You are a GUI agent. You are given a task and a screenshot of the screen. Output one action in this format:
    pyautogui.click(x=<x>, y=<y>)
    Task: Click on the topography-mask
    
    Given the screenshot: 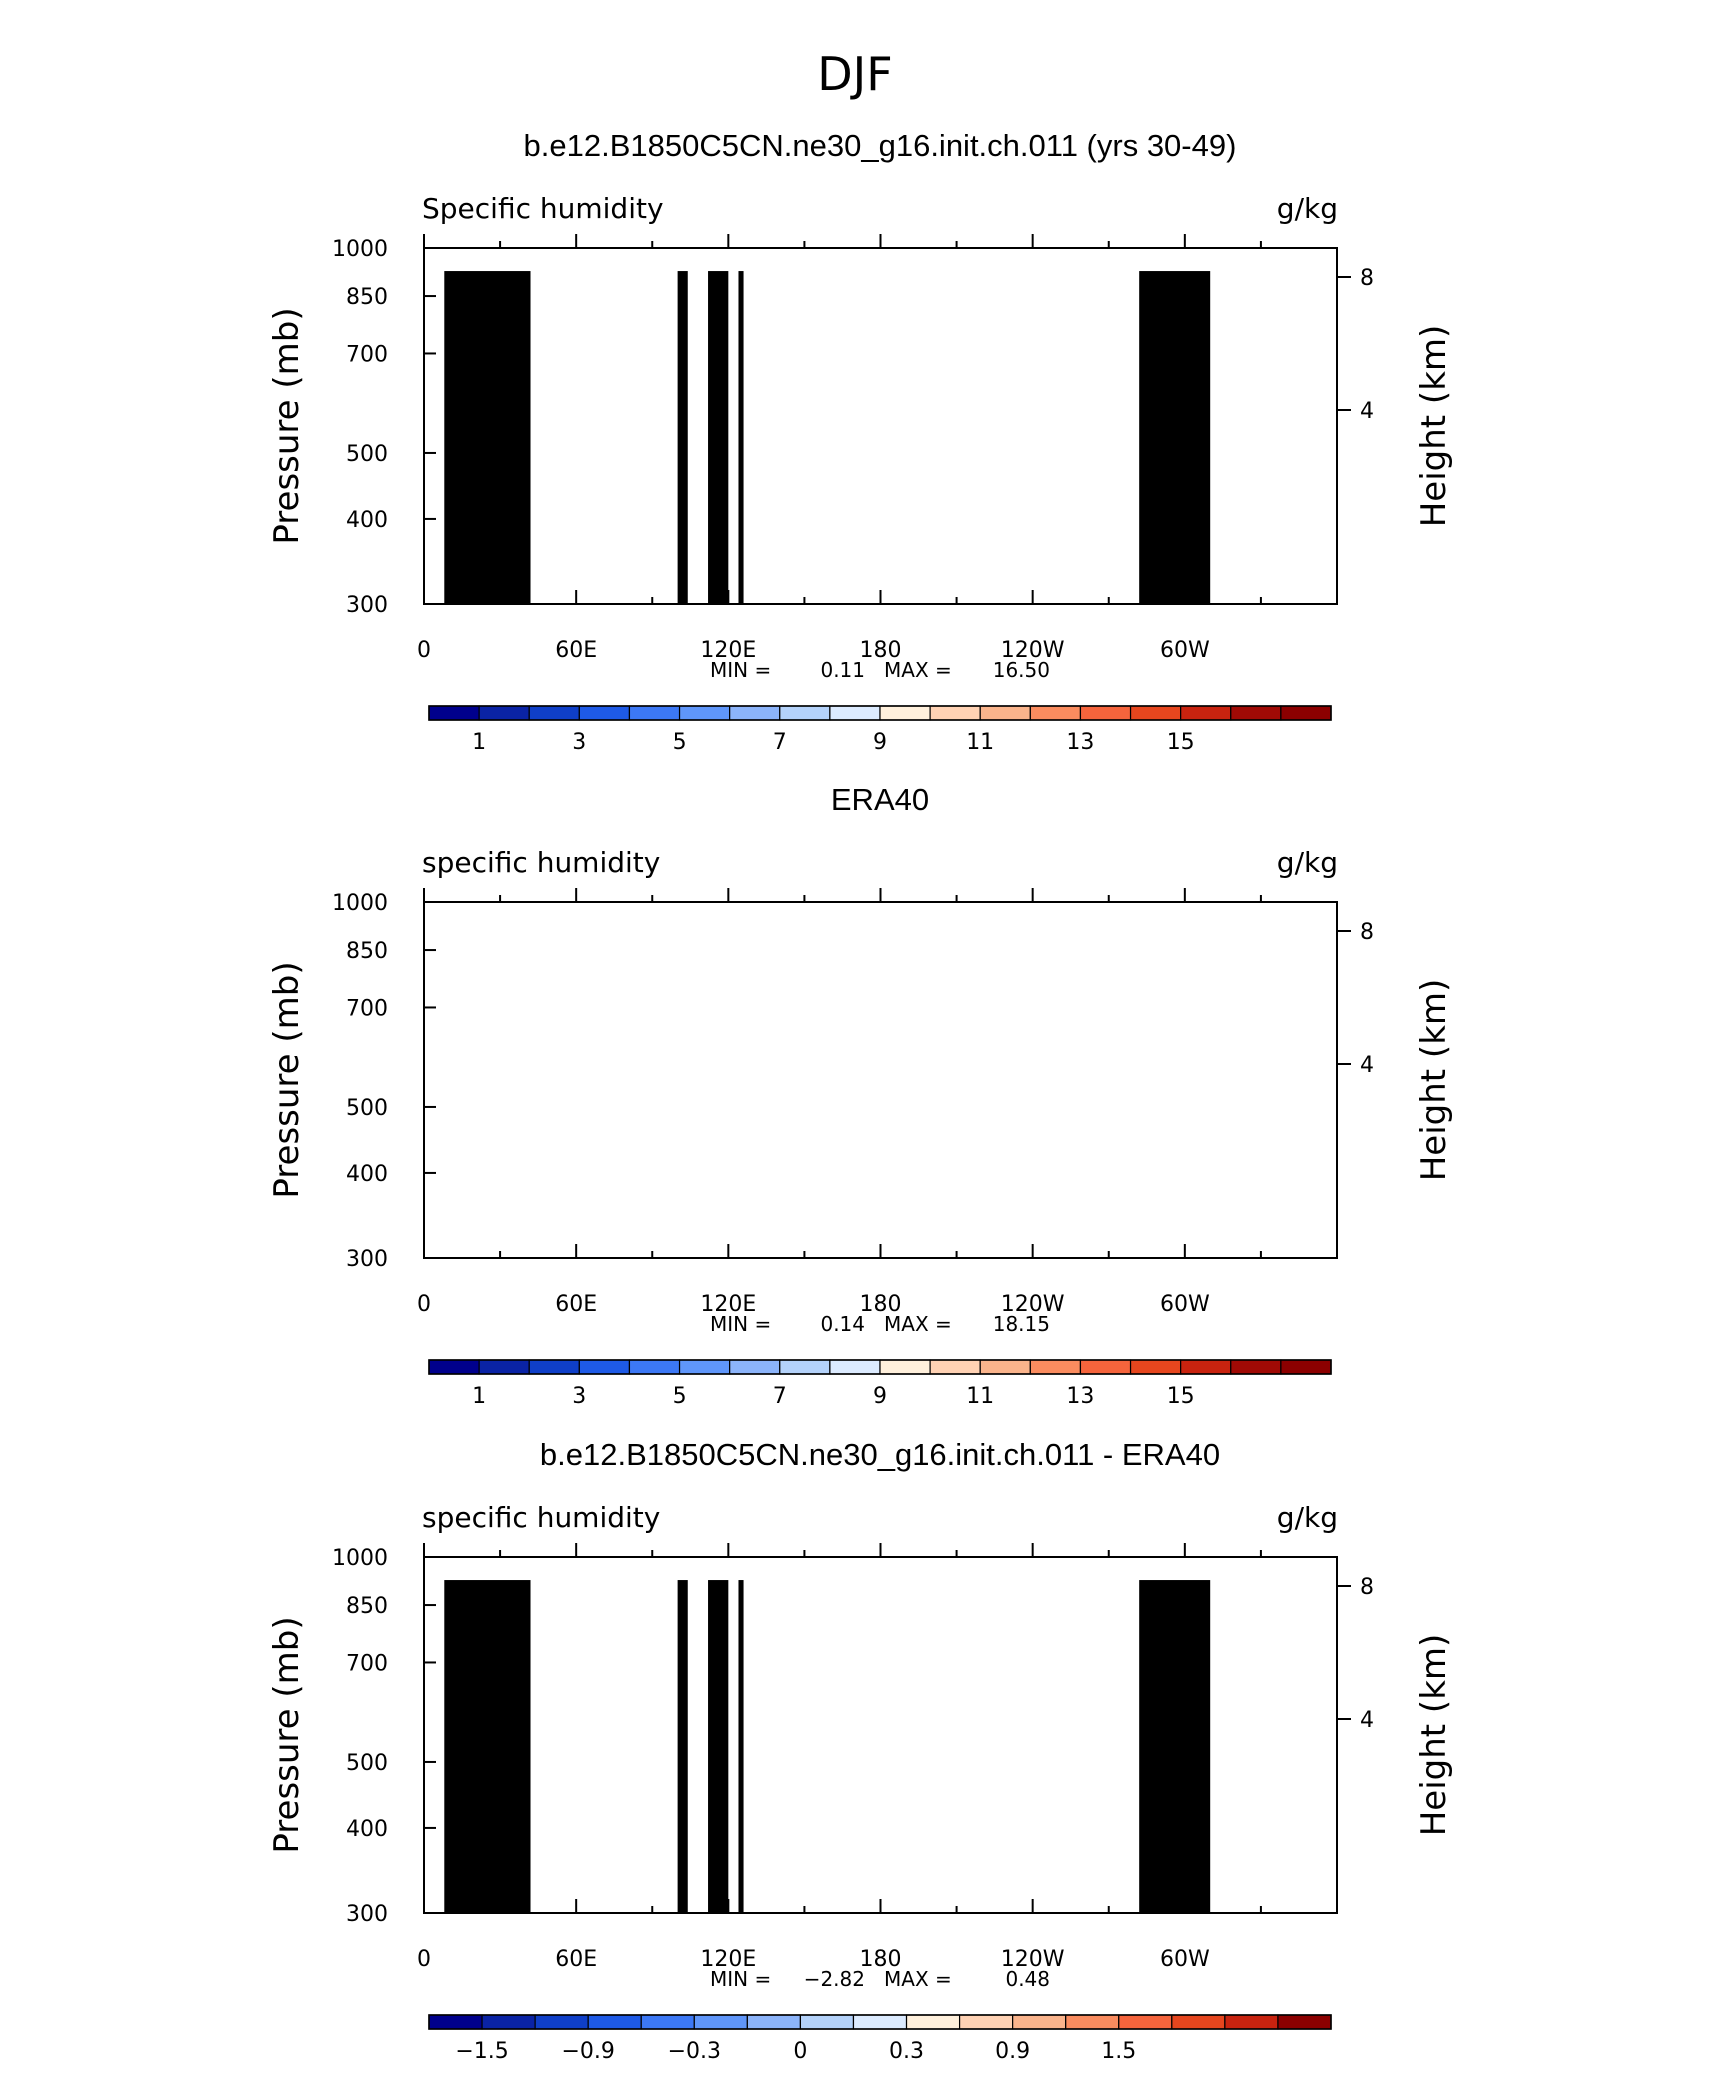 What is the action you would take?
    pyautogui.click(x=827, y=437)
    